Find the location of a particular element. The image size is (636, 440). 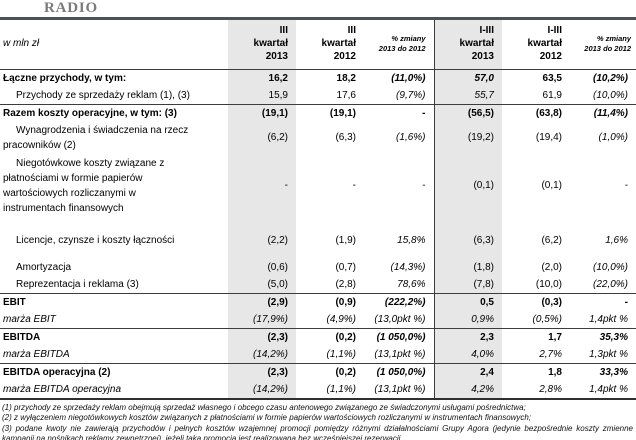

cell-value: (0,7) is located at coordinates (345, 267).